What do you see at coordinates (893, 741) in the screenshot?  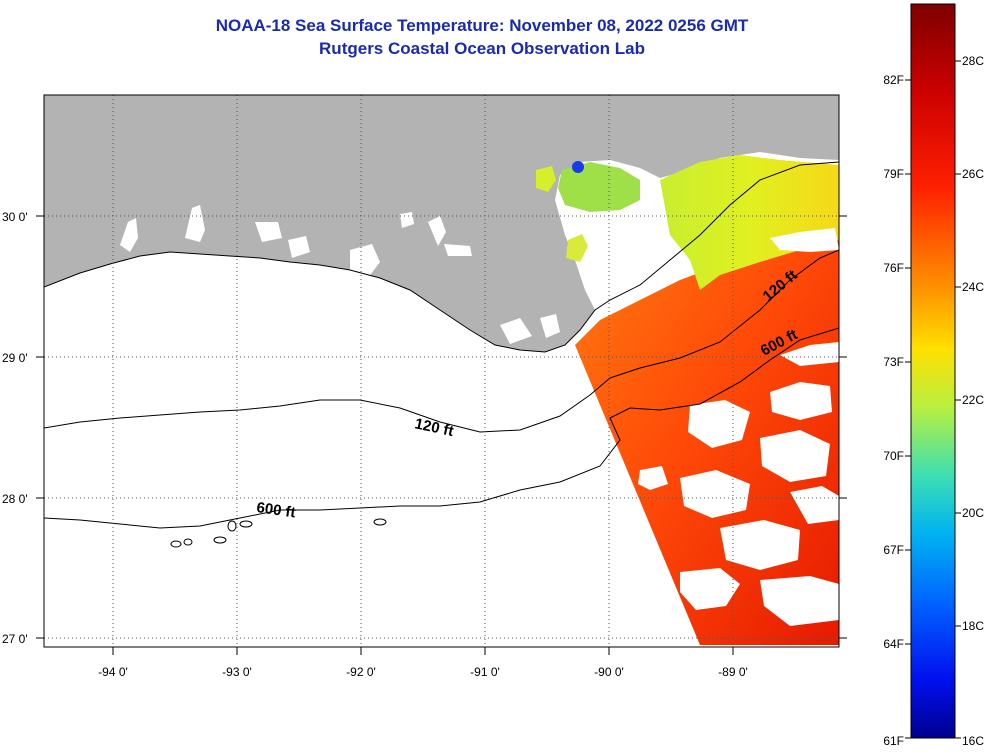 I see `colorbar-f-61: 61F` at bounding box center [893, 741].